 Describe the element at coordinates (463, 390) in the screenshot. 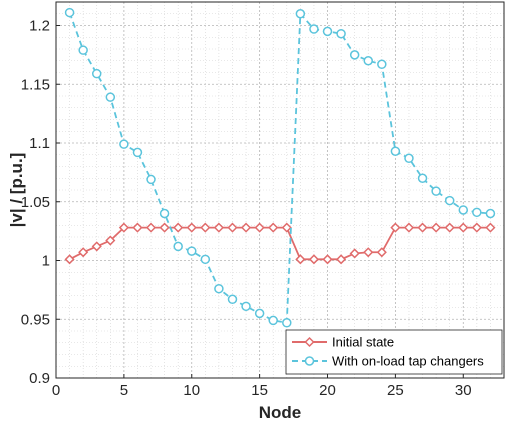

I see `x-tick-label: 30` at that location.